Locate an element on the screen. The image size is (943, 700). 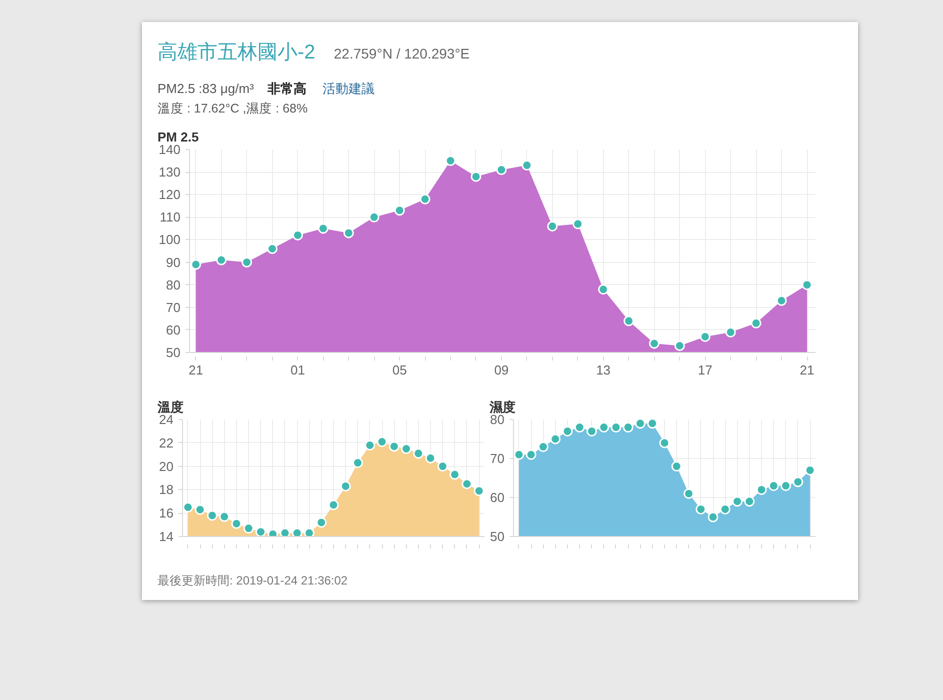
y-tick-label: 20 is located at coordinates (166, 466).